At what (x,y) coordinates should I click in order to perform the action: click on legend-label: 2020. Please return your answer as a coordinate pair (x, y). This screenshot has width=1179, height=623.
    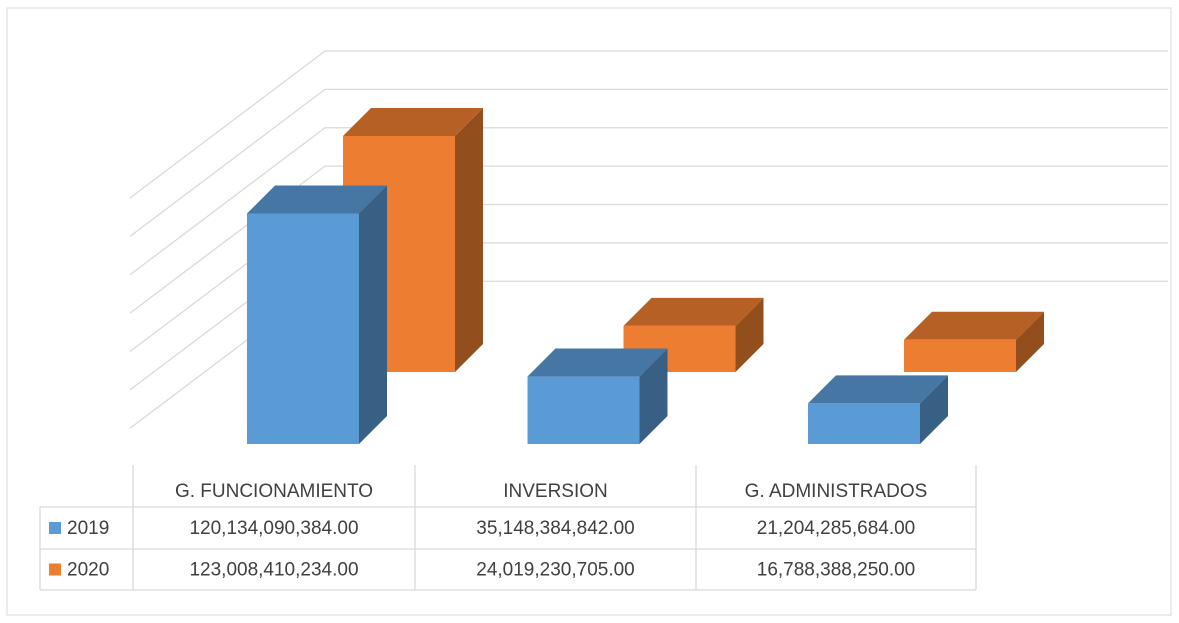
    Looking at the image, I should click on (88, 570).